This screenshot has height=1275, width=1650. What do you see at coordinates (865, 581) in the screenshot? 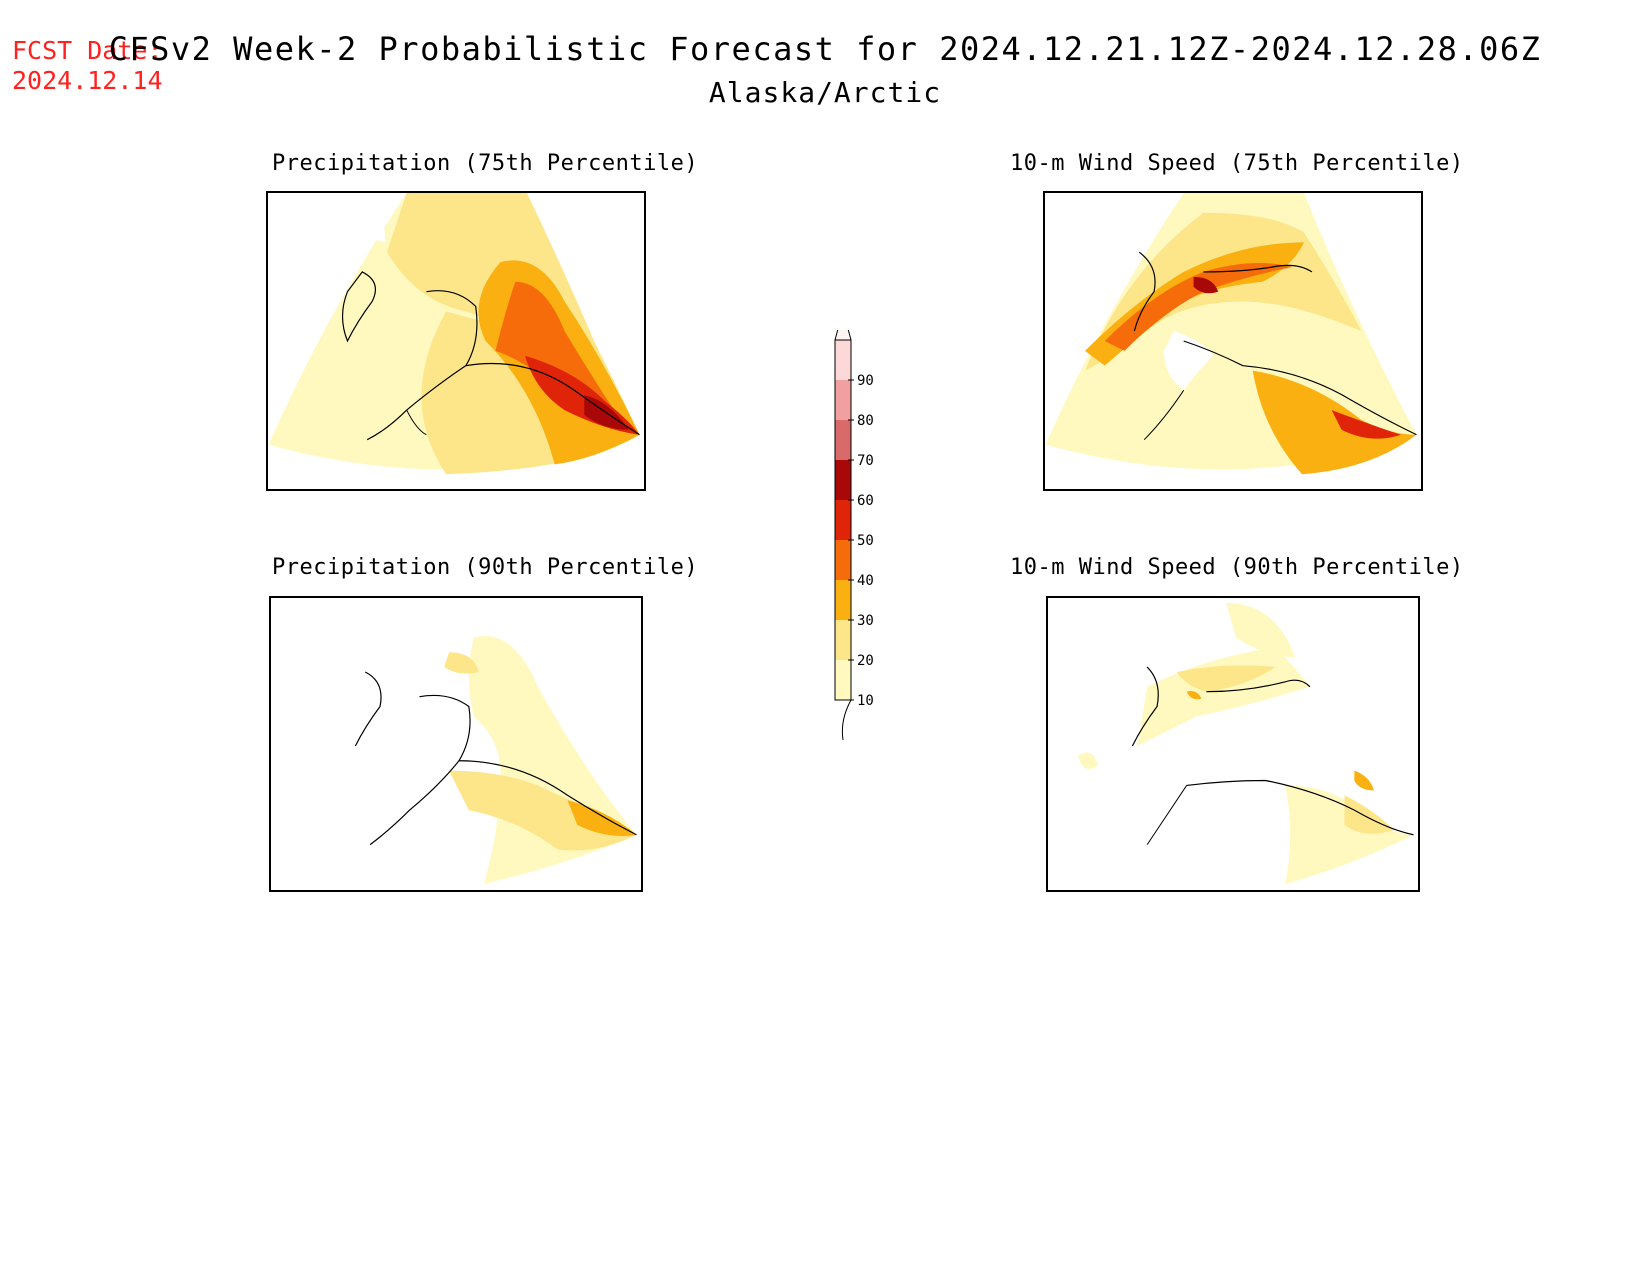
I see `colorbar-tick-label: 40` at bounding box center [865, 581].